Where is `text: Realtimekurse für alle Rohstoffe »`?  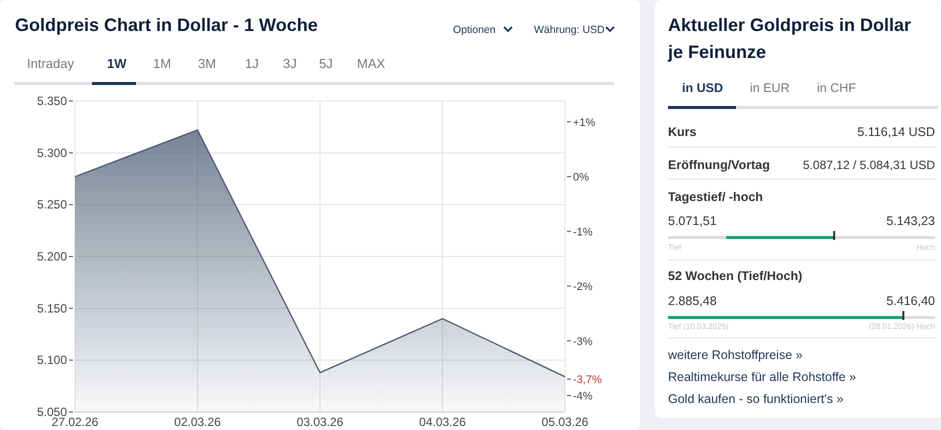 text: Realtimekurse für alle Rohstoffe » is located at coordinates (762, 377).